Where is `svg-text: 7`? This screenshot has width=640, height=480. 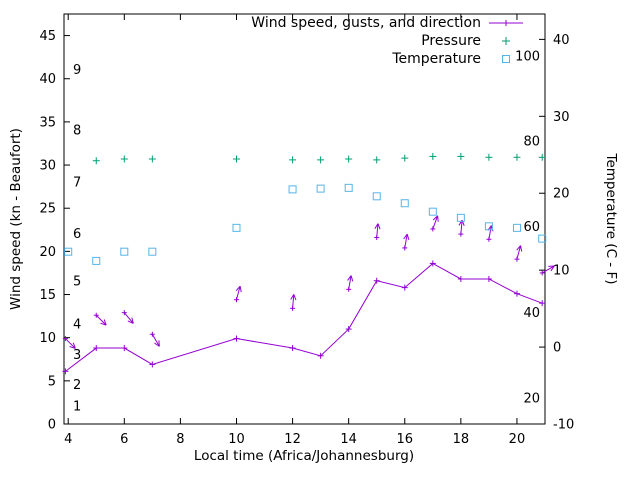 svg-text: 7 is located at coordinates (77, 182).